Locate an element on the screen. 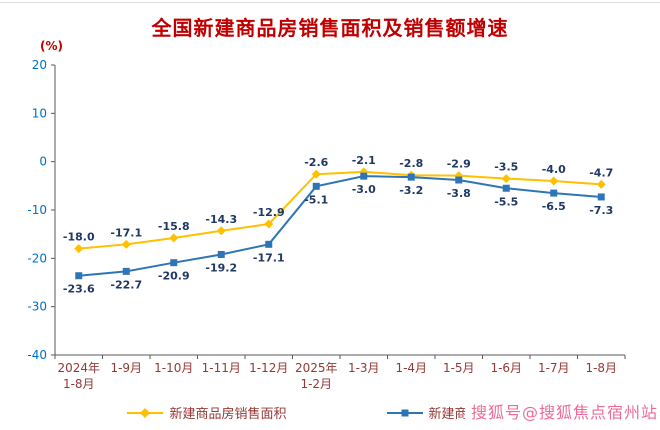  data-point-label: -14.3 is located at coordinates (221, 219).